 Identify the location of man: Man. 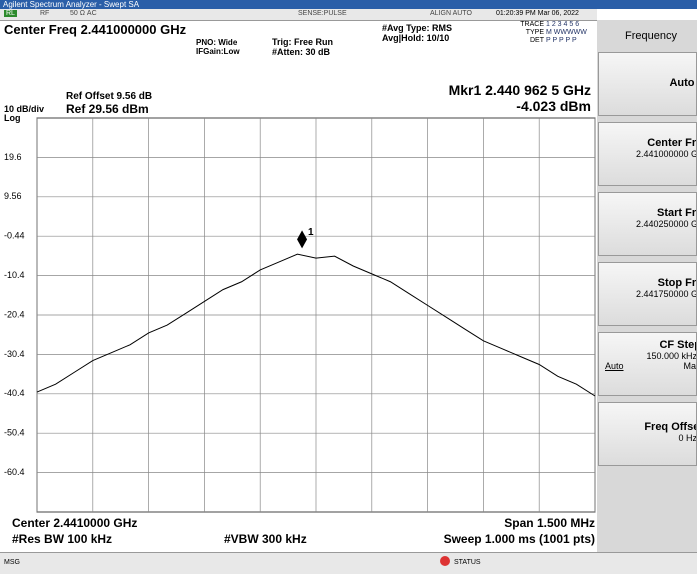
(689, 366).